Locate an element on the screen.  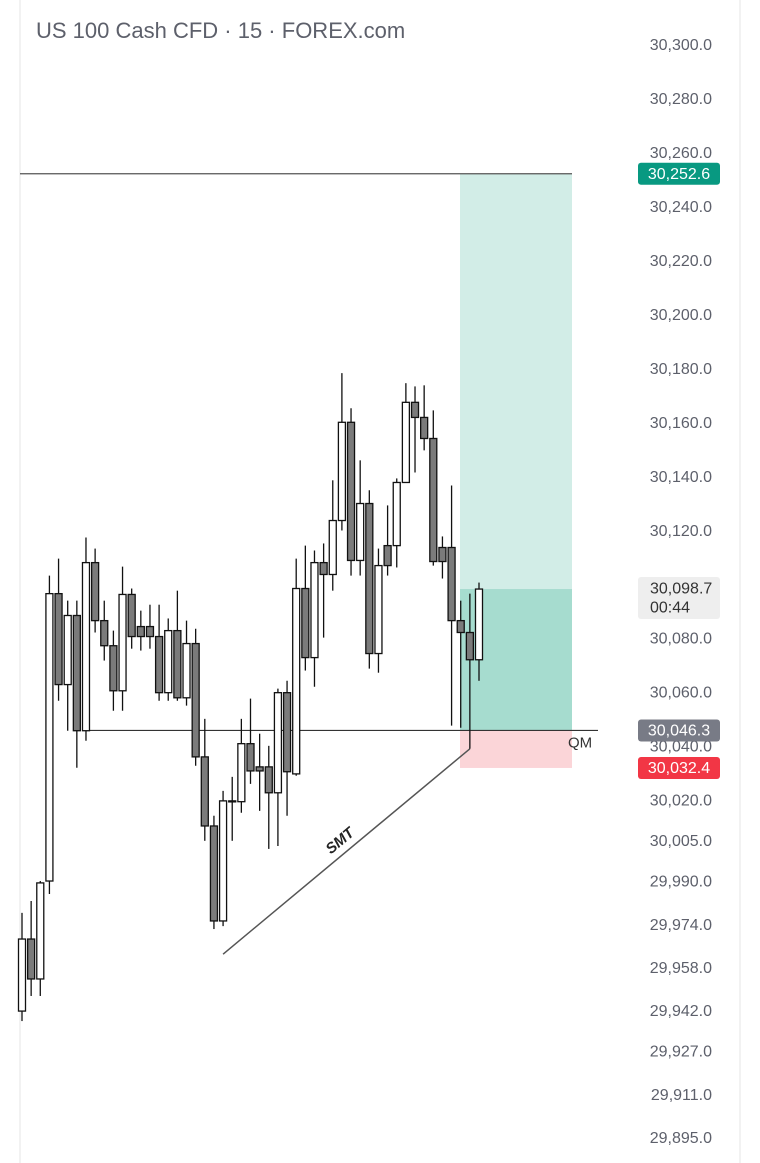
target-price-label-bg is located at coordinates (679, 173).